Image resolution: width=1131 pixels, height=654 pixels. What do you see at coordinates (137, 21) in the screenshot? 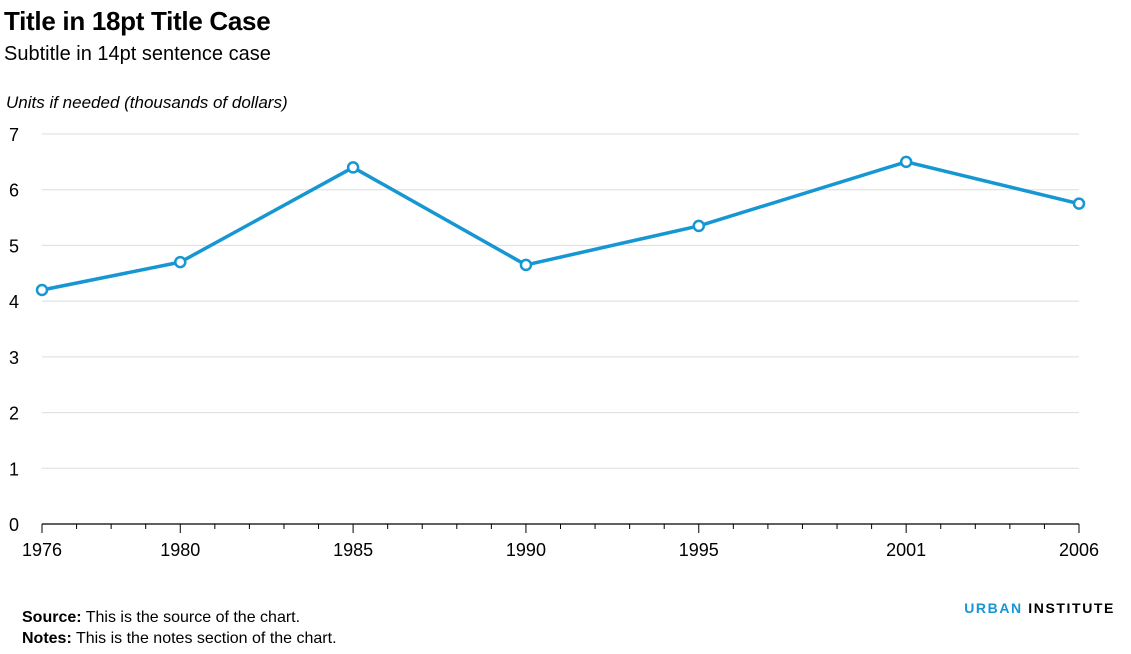
I see `chart-title: Title in 18pt Title Case` at bounding box center [137, 21].